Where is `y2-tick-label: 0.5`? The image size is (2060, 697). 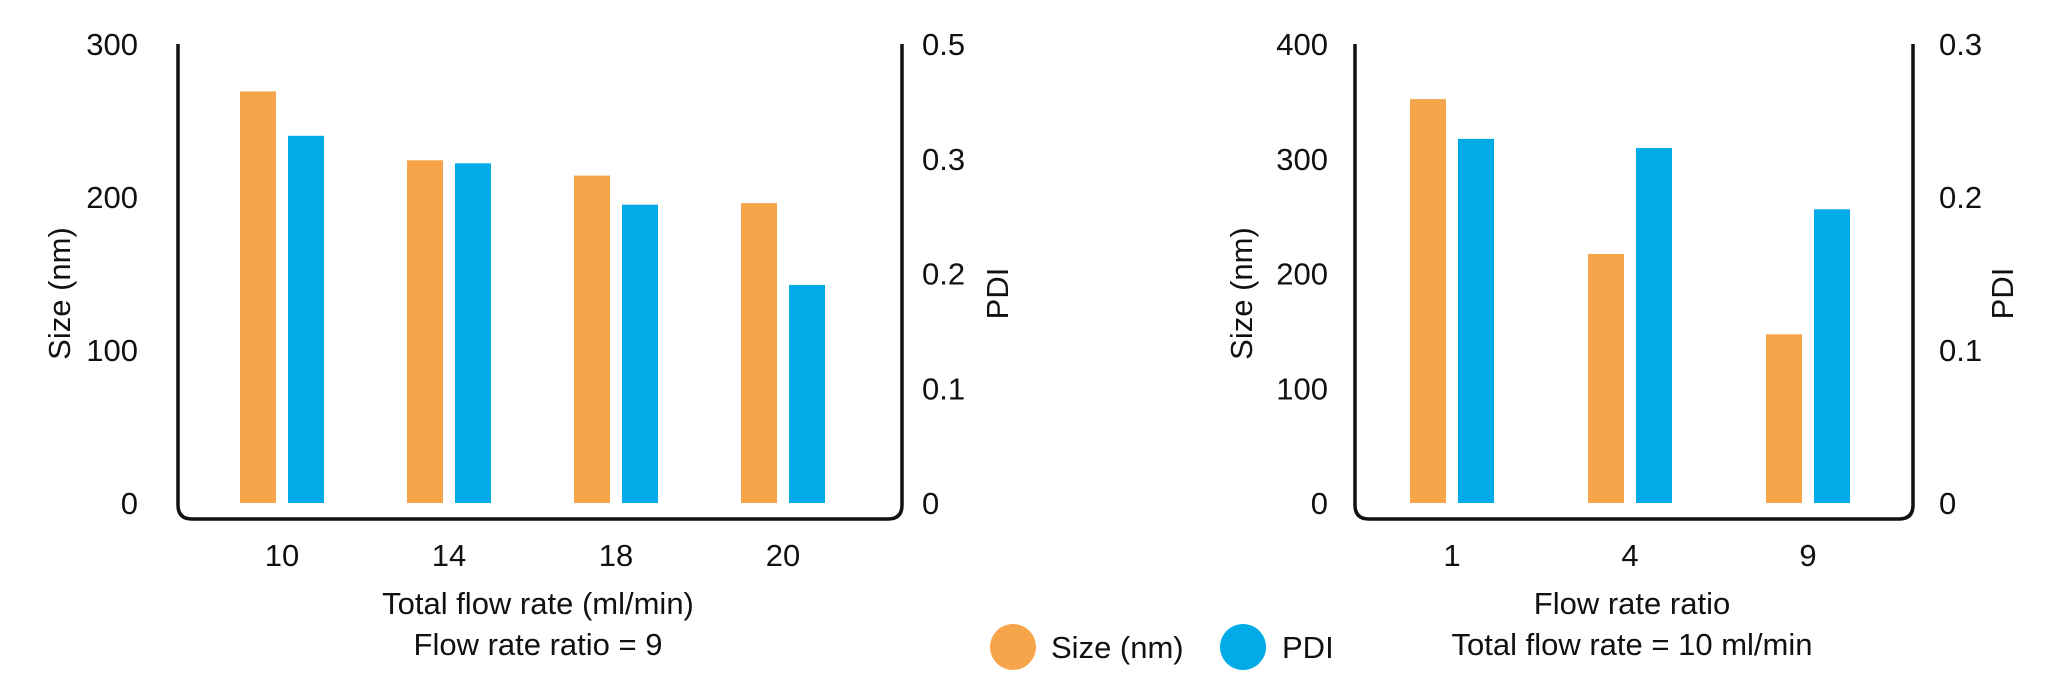 y2-tick-label: 0.5 is located at coordinates (943, 44).